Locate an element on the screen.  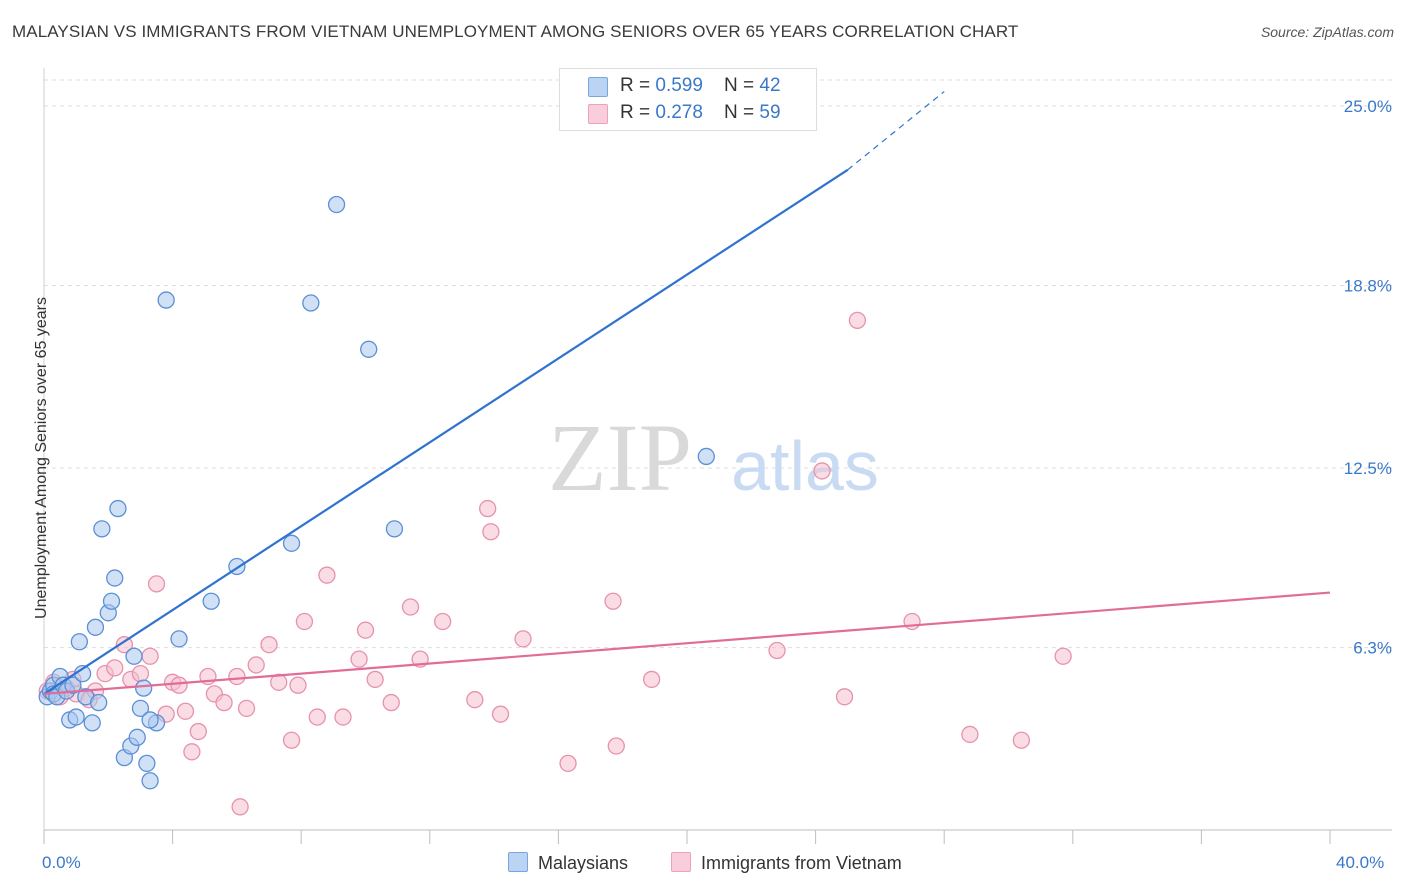
legend-r-value: 0.599 is located at coordinates (679, 85).